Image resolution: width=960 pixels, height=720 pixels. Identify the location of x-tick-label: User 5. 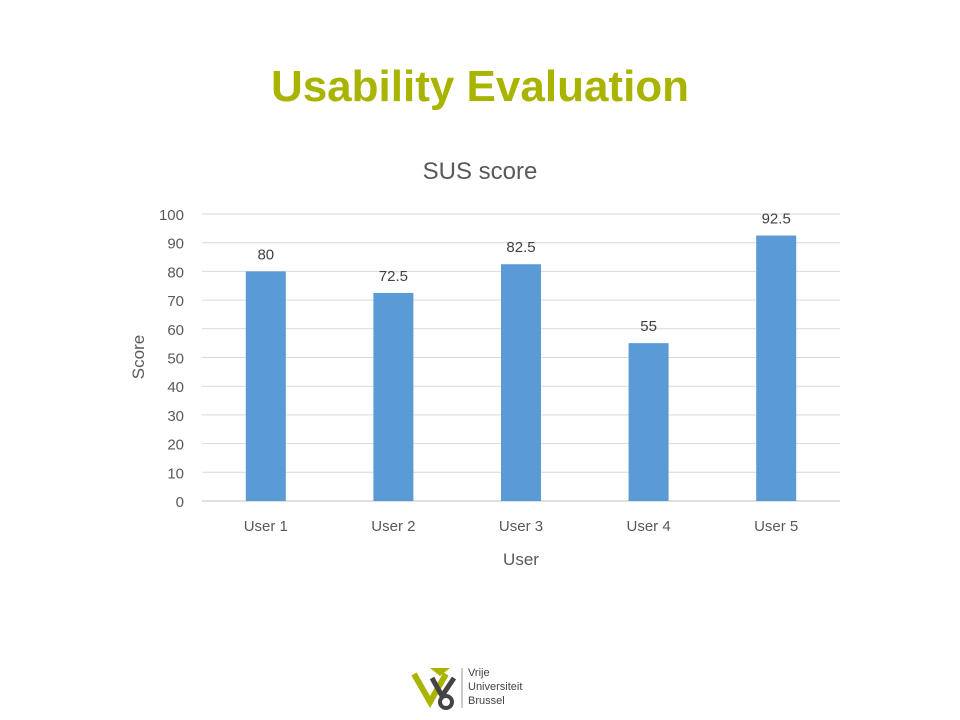
(776, 526).